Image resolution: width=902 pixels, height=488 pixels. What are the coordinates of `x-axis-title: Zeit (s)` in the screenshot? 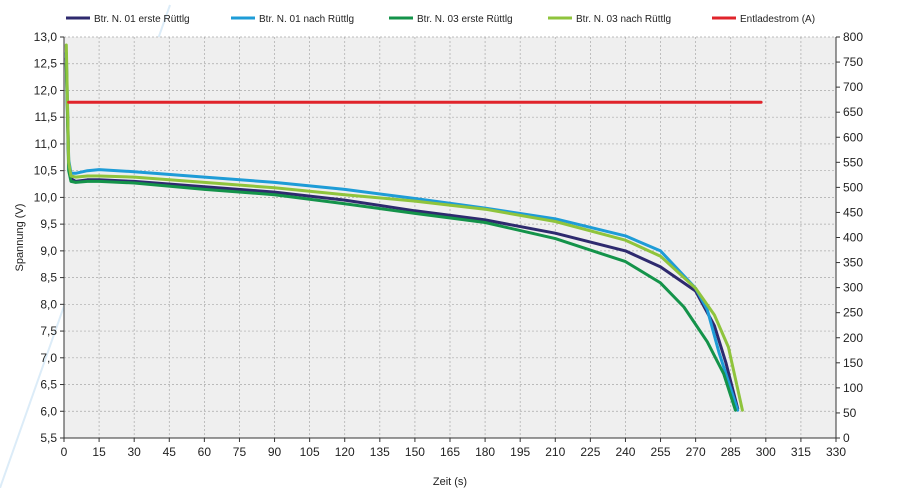 It's located at (450, 482).